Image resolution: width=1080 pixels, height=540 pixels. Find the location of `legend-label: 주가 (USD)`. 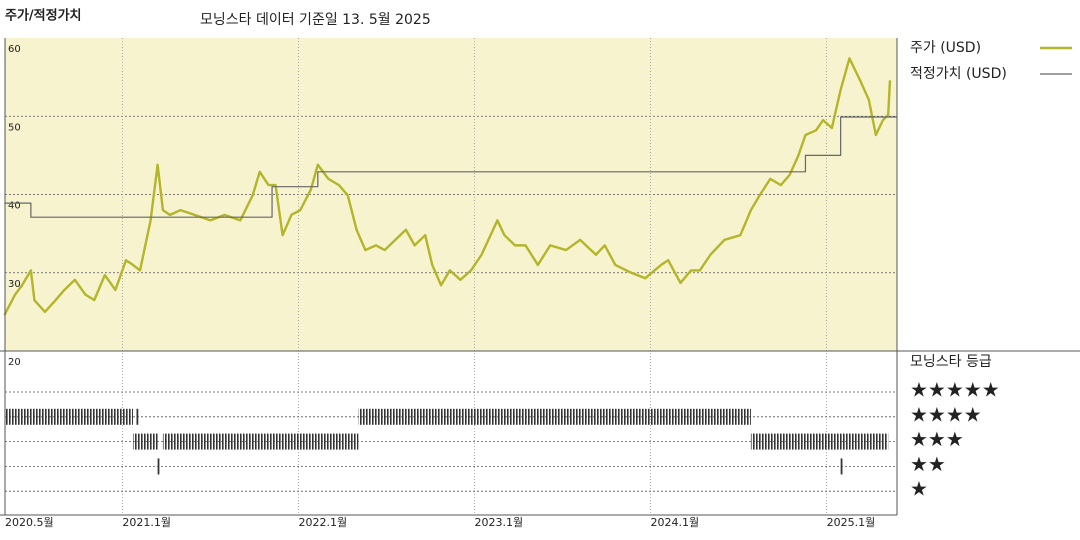

legend-label: 주가 (USD) is located at coordinates (945, 48).